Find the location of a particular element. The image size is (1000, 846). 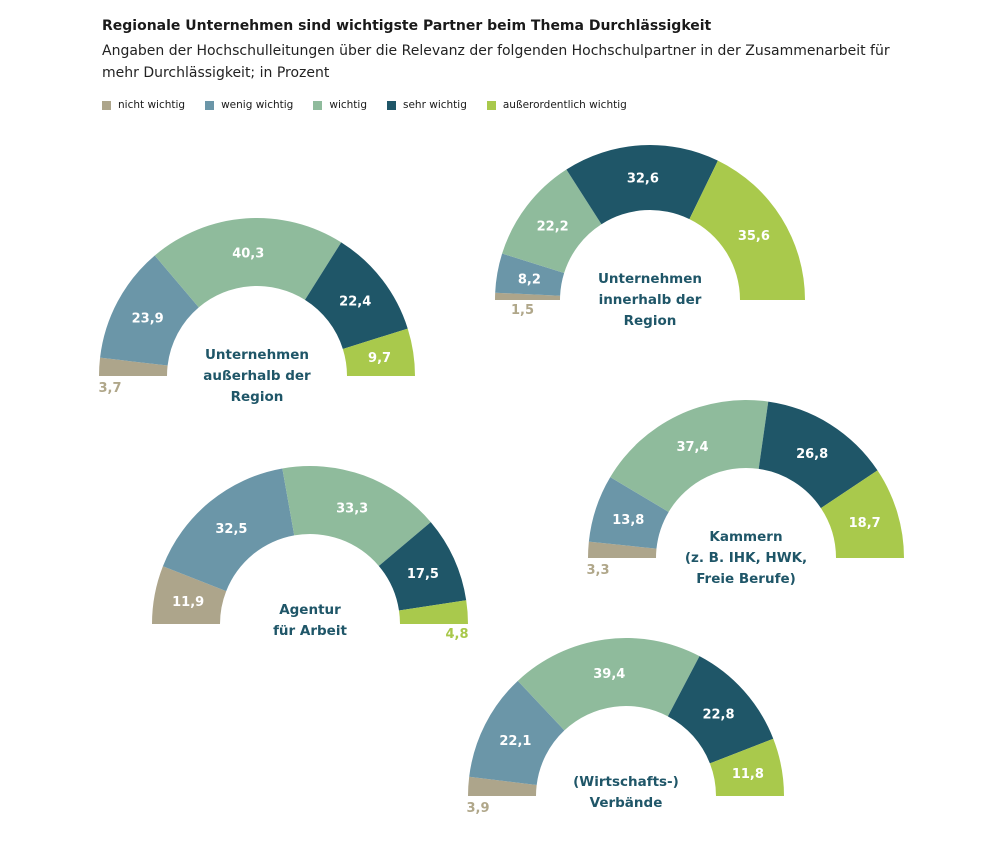

legend-item-wenig-wichtig: wenig wichtig is located at coordinates (249, 105).